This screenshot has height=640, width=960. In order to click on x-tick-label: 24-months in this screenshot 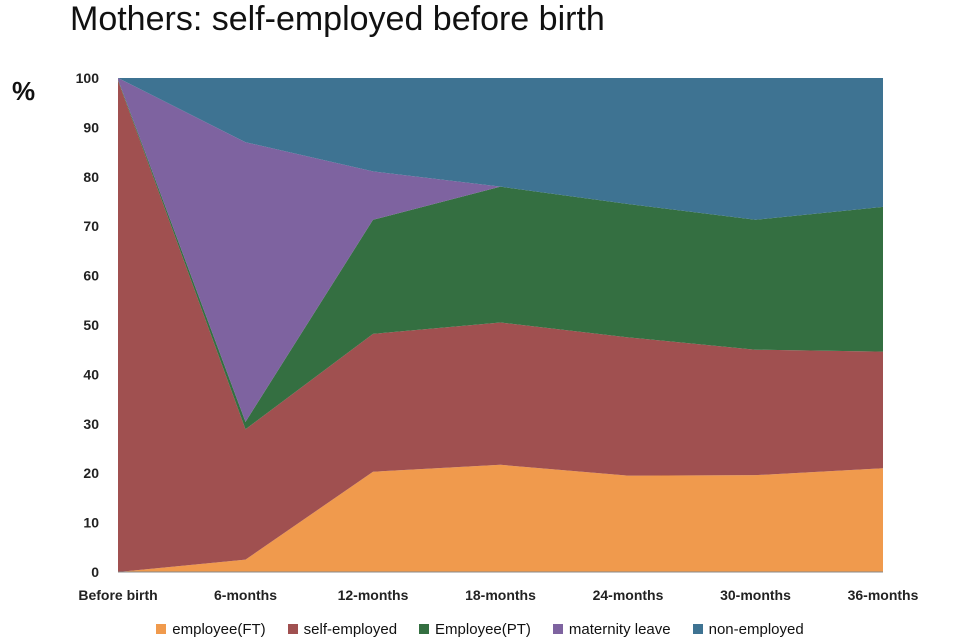, I will do `click(628, 595)`.